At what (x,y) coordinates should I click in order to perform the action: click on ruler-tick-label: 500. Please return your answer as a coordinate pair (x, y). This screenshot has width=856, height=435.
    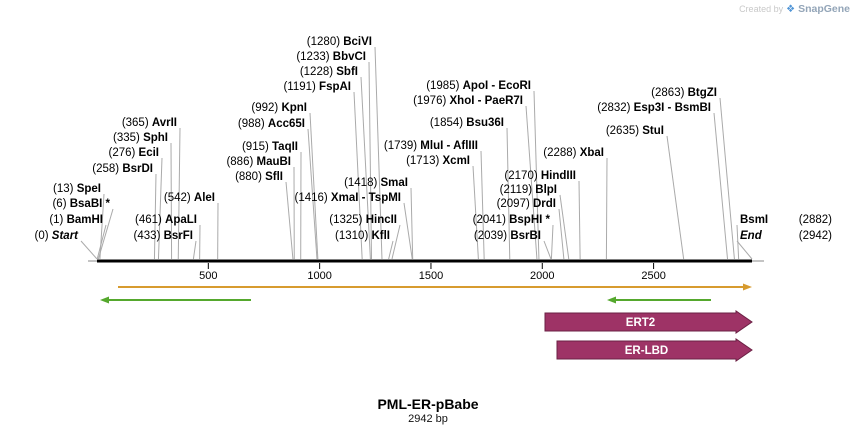
    Looking at the image, I should click on (208, 276).